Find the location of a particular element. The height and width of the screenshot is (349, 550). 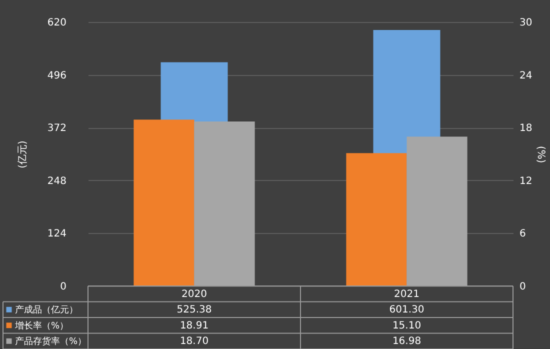

data-label: 15.10 is located at coordinates (407, 326).